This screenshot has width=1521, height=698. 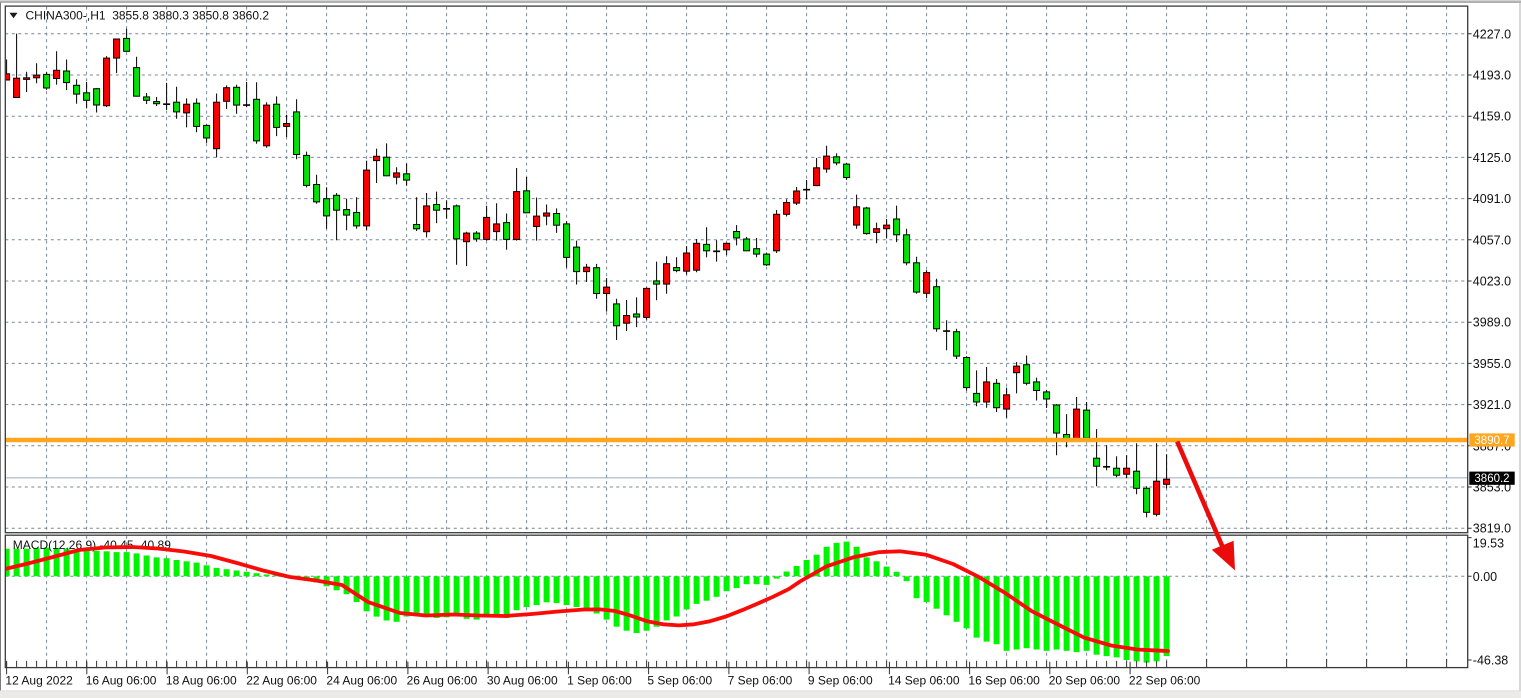 I want to click on svg-text: 3989.0, so click(x=1492, y=323).